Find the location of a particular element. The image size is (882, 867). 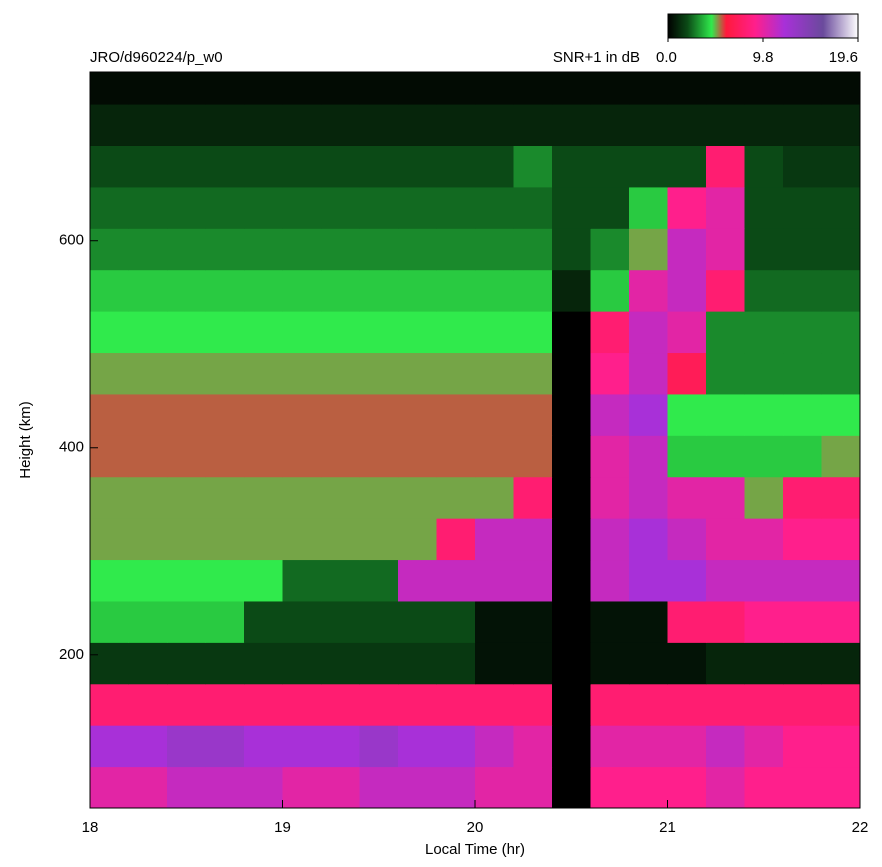

x-tick-label: 22 is located at coordinates (860, 827).